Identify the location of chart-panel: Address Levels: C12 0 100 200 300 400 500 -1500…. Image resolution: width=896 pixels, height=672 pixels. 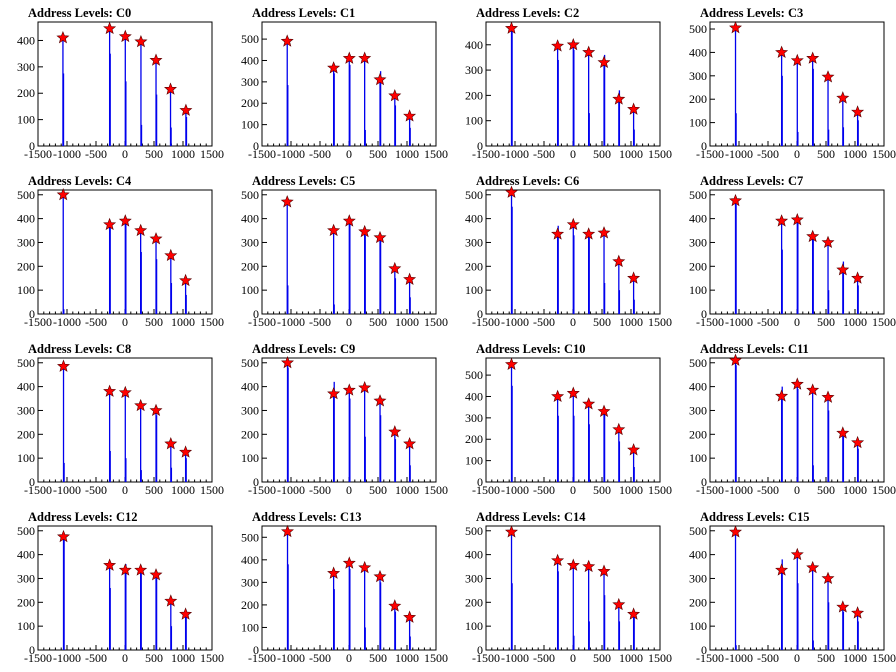
(120, 587).